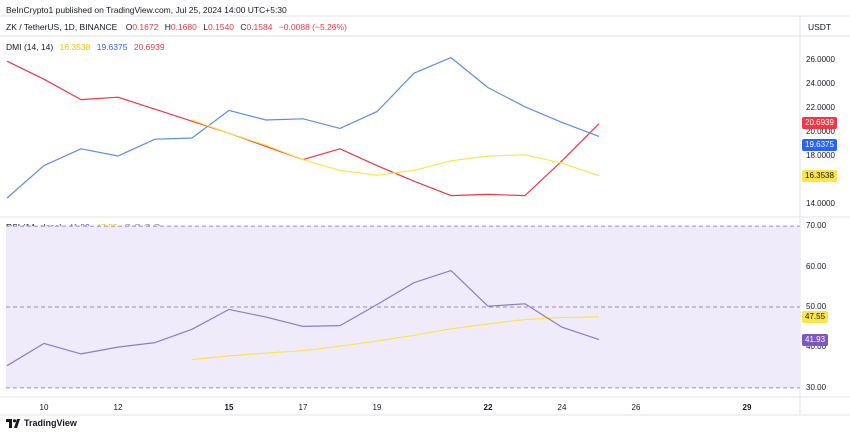 This screenshot has width=850, height=436. Describe the element at coordinates (183, 27) in the screenshot. I see `ohlc-high-value: 0.1680` at that location.